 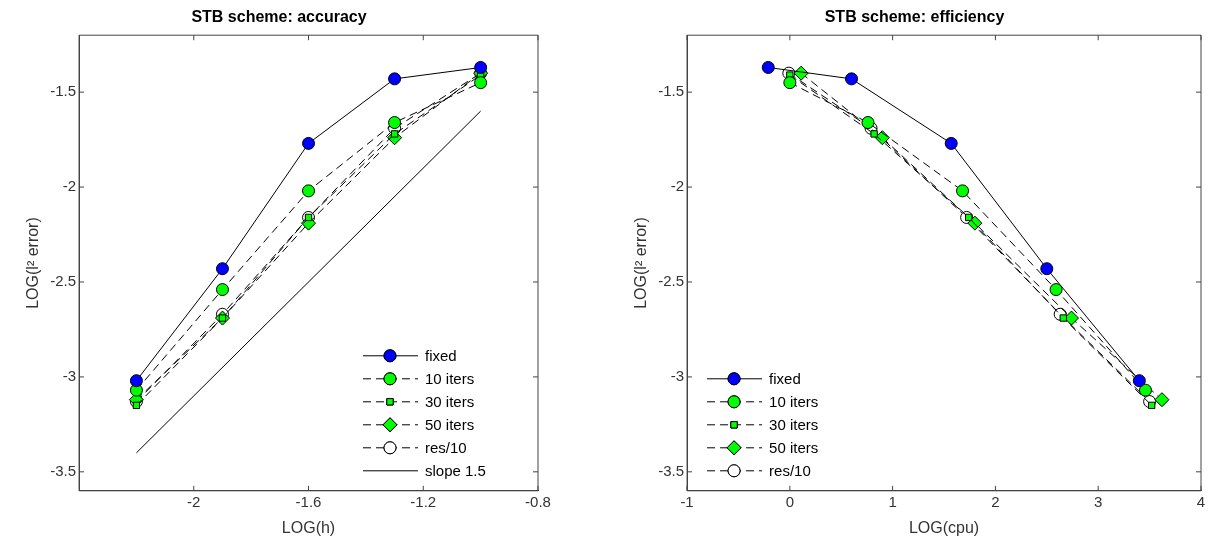 What do you see at coordinates (455, 470) in the screenshot?
I see `legend-label: slope 1.5` at bounding box center [455, 470].